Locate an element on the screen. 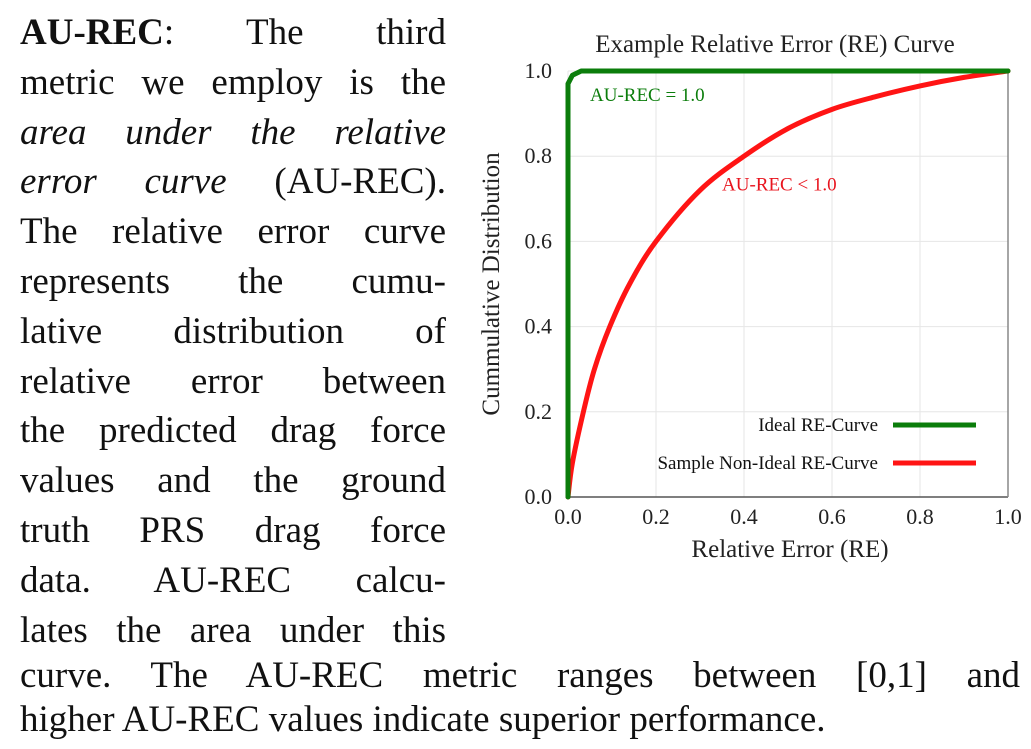 This screenshot has width=1031, height=749. text-line: relative error between is located at coordinates (233, 381).